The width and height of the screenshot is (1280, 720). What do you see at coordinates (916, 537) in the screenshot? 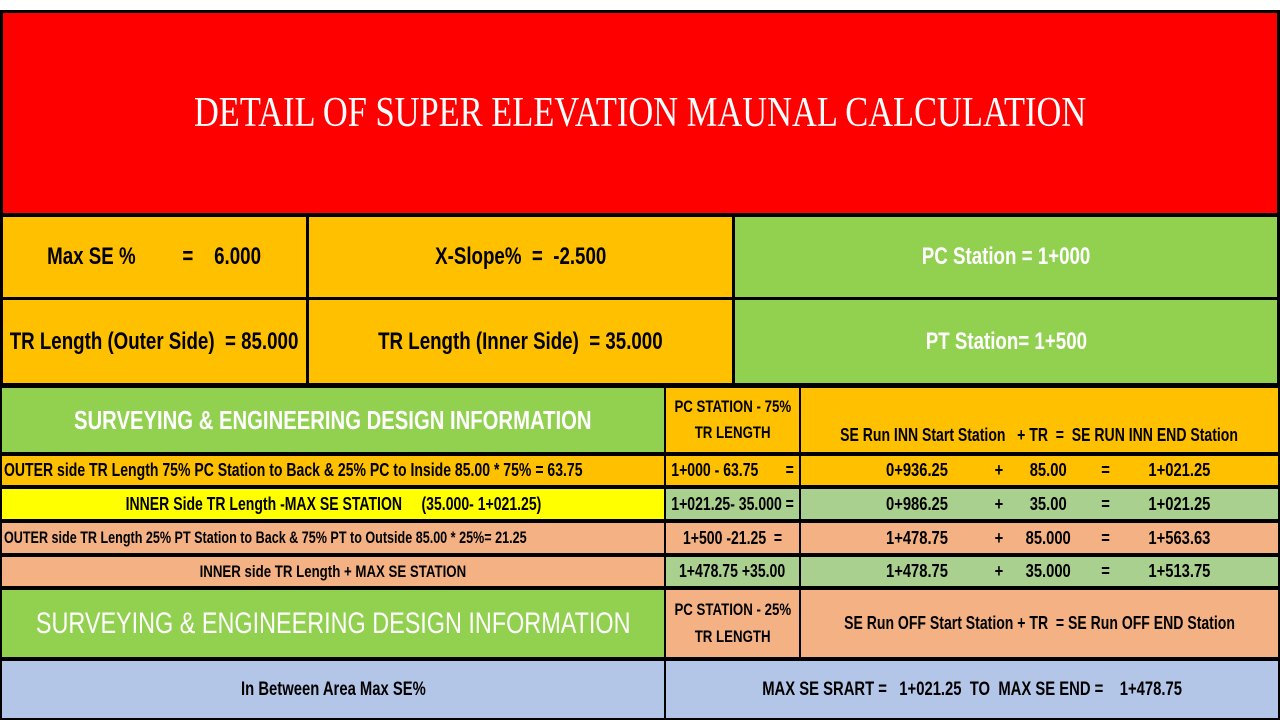
I see `row3-start: 1+478.75` at bounding box center [916, 537].